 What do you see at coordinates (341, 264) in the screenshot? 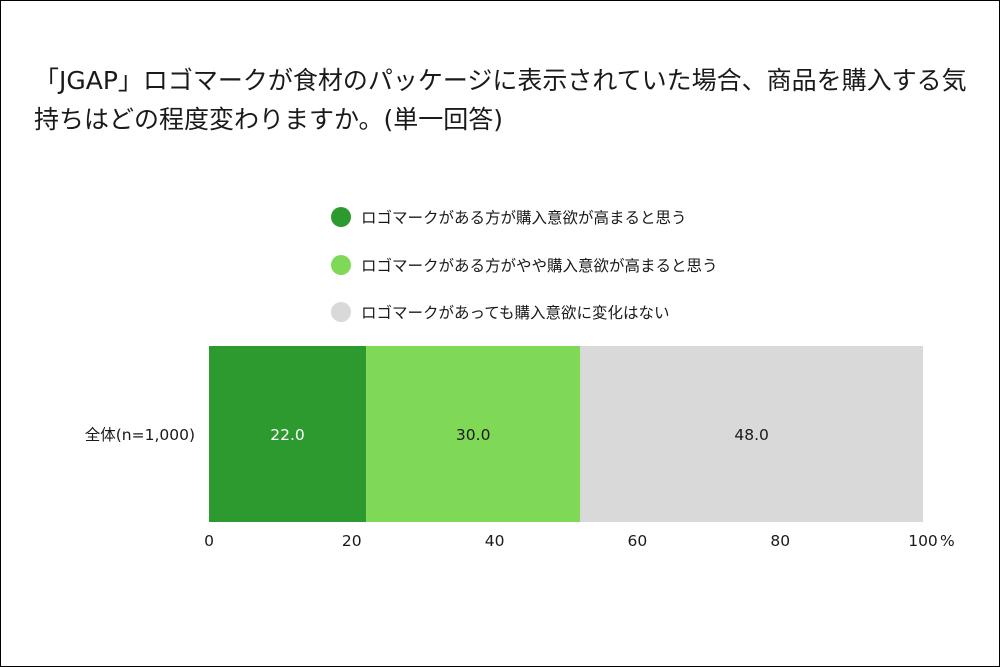
I see `legend-swatch-somewhat` at bounding box center [341, 264].